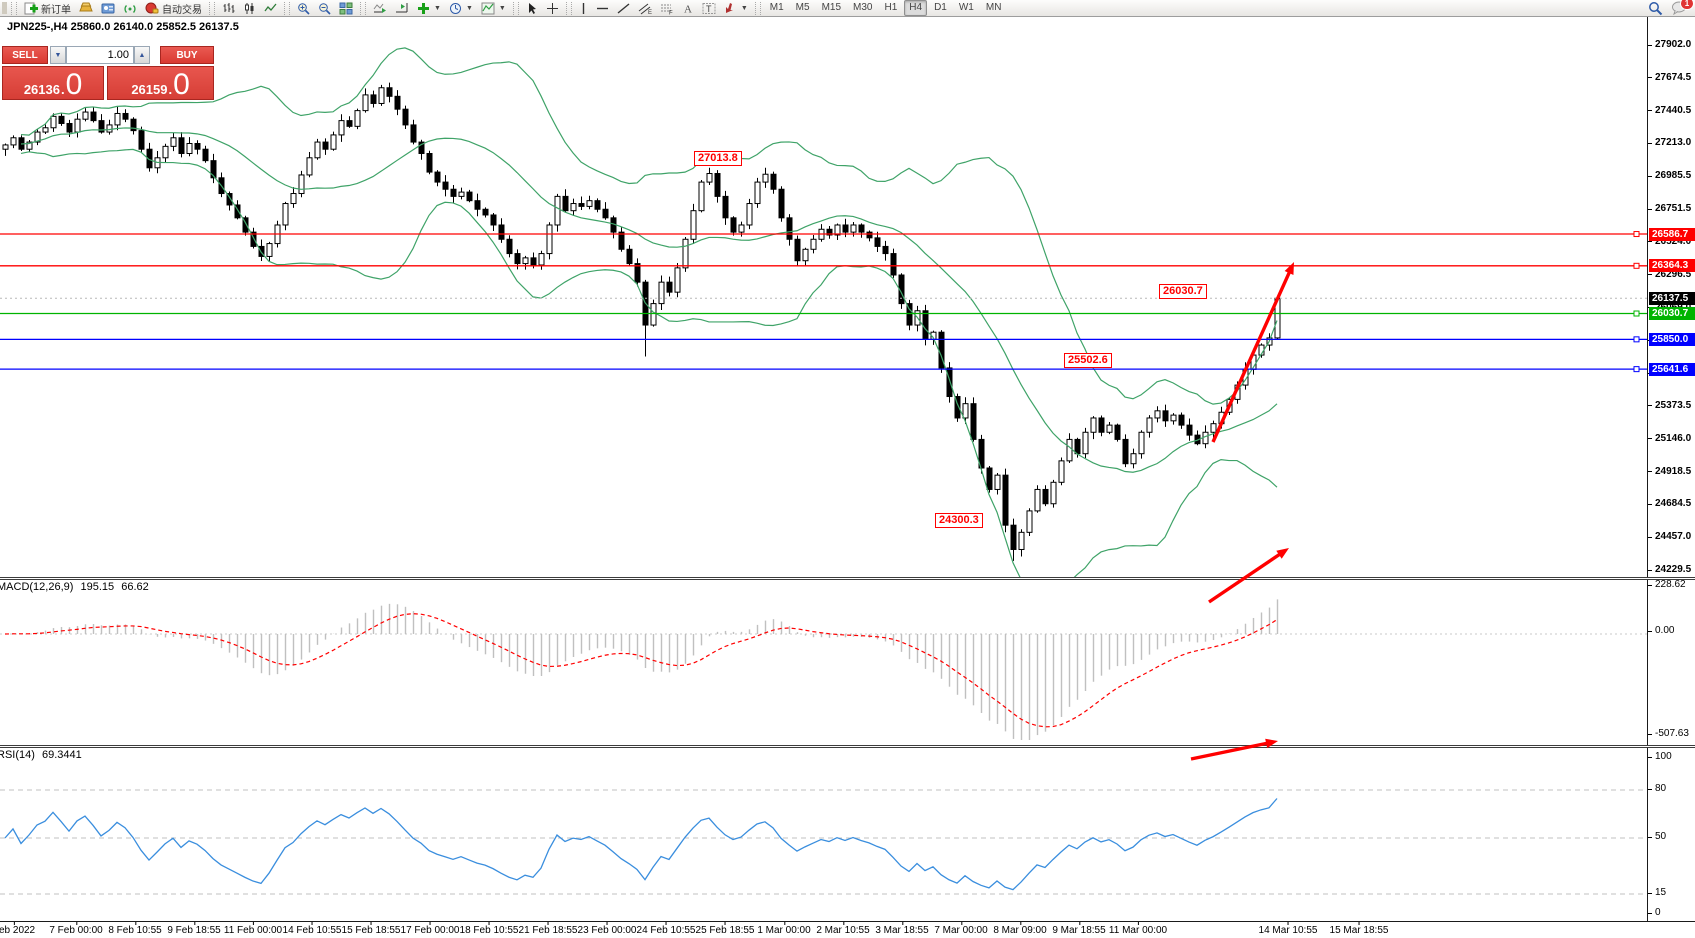 The image size is (1695, 938). Describe the element at coordinates (650, 12) in the screenshot. I see `svg-text: E` at that location.